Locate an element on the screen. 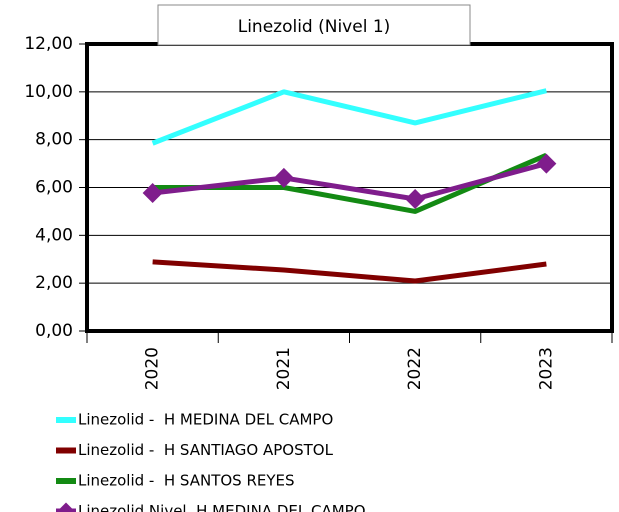 The image size is (619, 512). x-tick-label: 2022 is located at coordinates (415, 368).